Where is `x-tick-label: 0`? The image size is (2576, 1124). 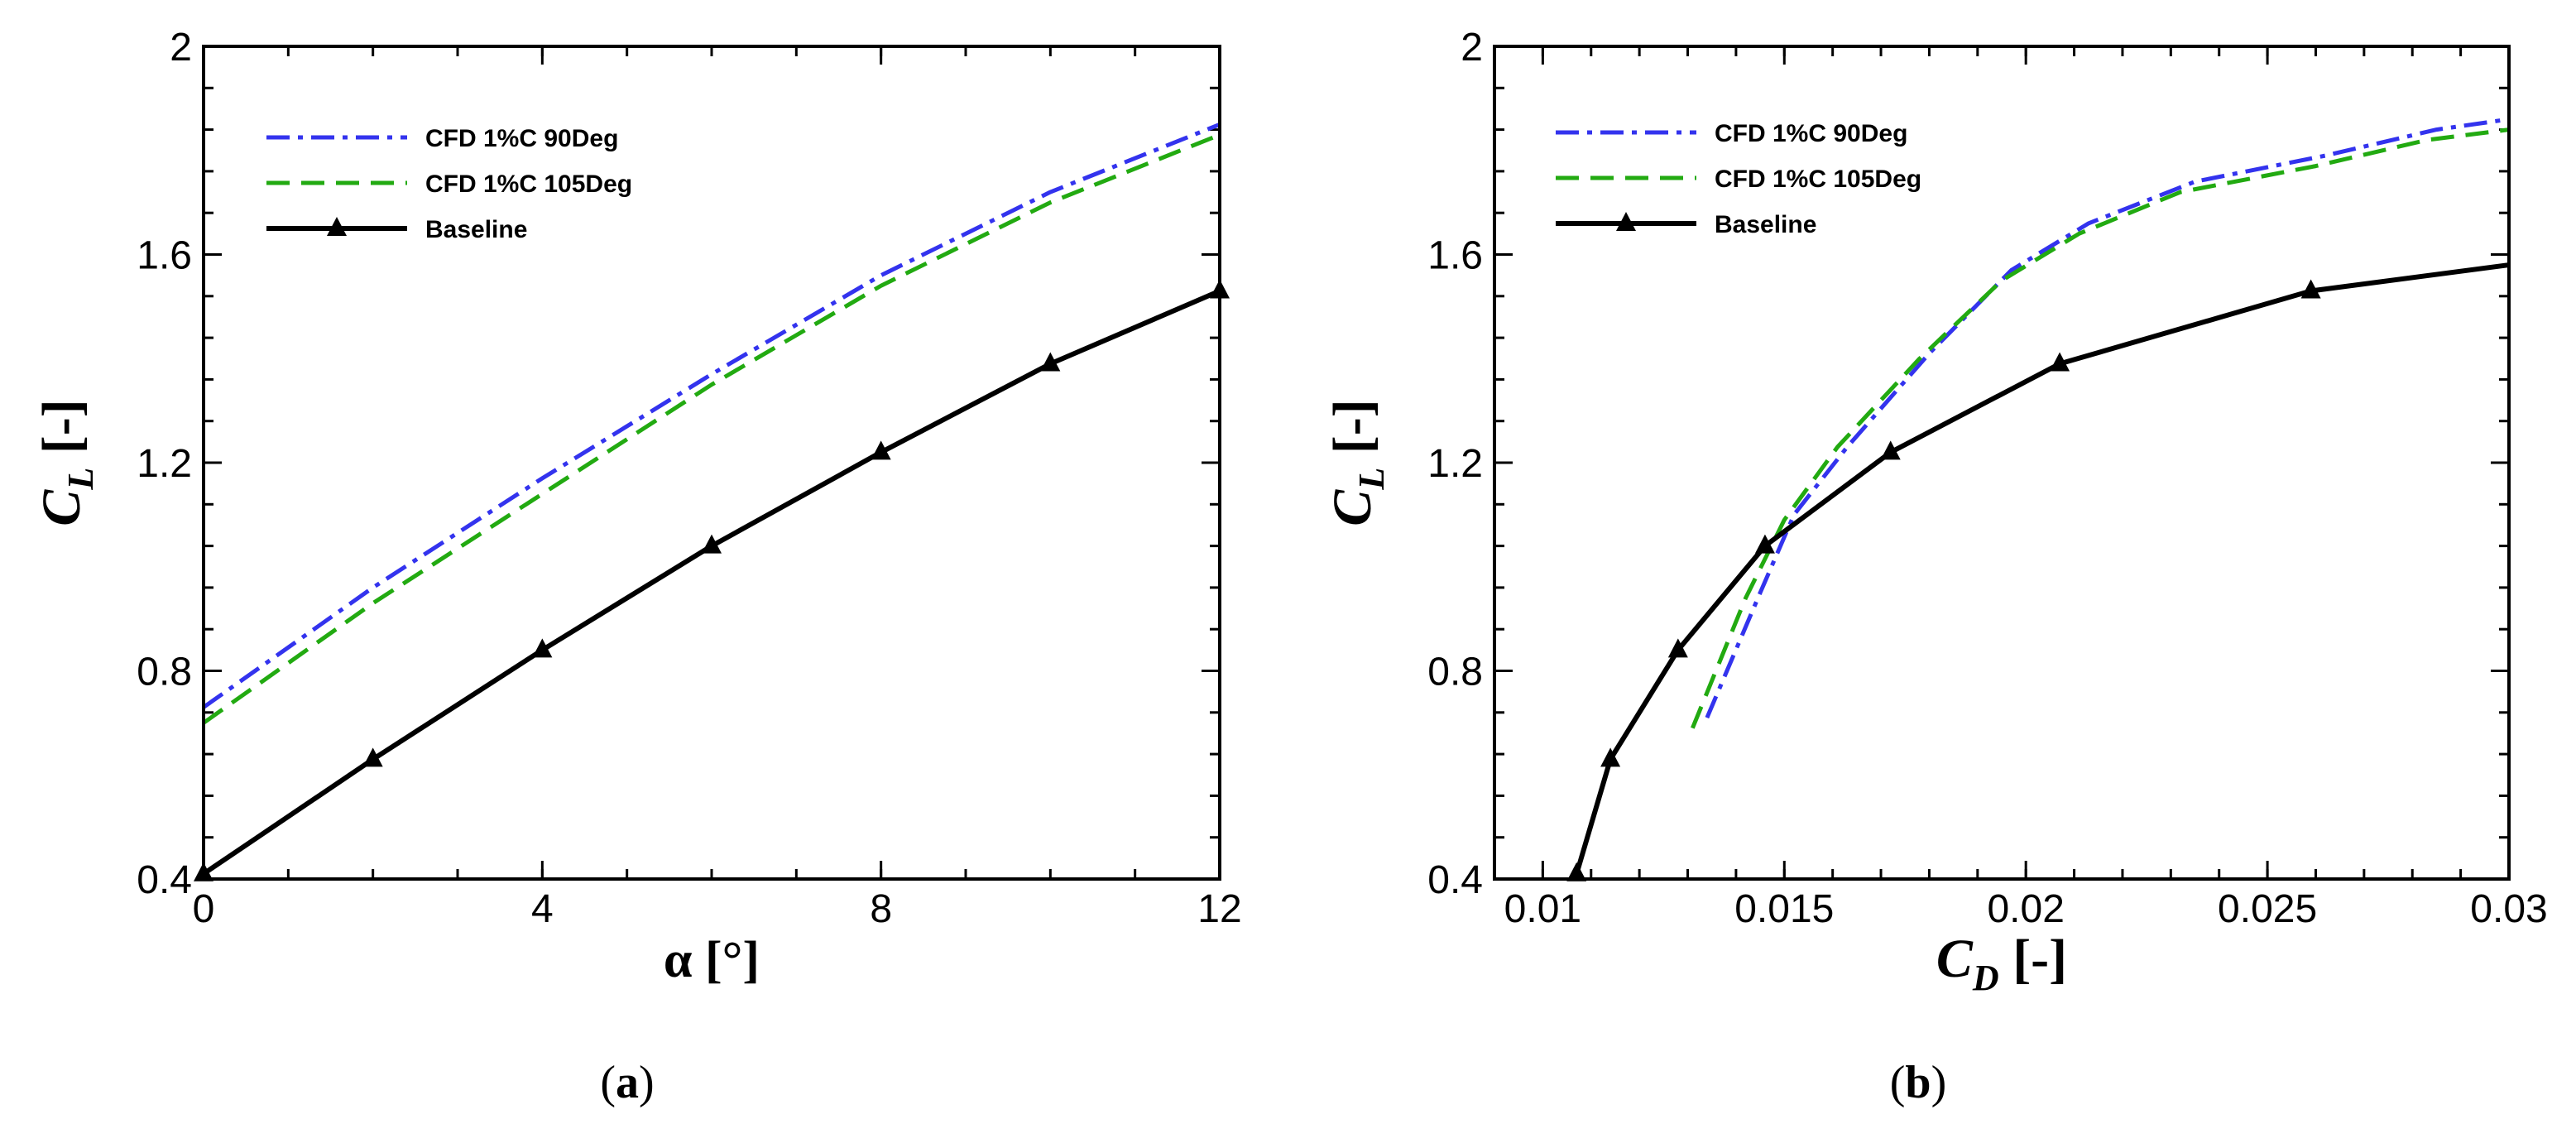
x-tick-label: 0 is located at coordinates (204, 909).